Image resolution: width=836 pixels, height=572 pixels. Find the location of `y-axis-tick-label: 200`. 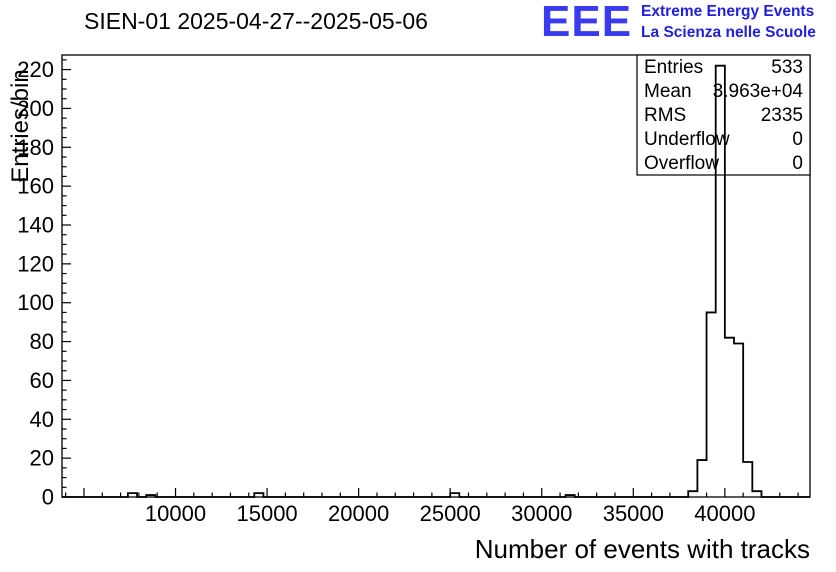

y-axis-tick-label: 200 is located at coordinates (35, 108).